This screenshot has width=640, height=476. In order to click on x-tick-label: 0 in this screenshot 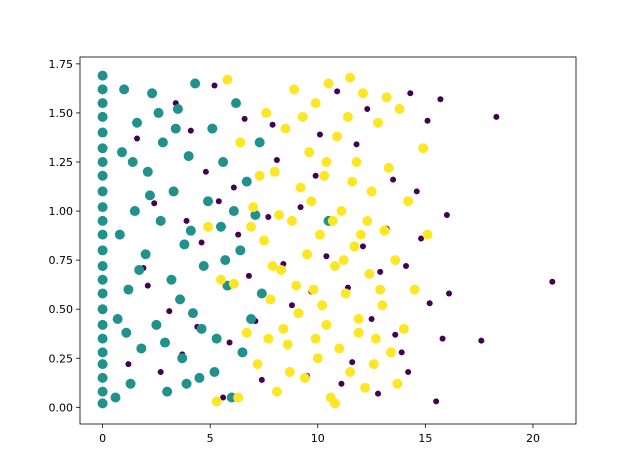, I will do `click(102, 438)`.